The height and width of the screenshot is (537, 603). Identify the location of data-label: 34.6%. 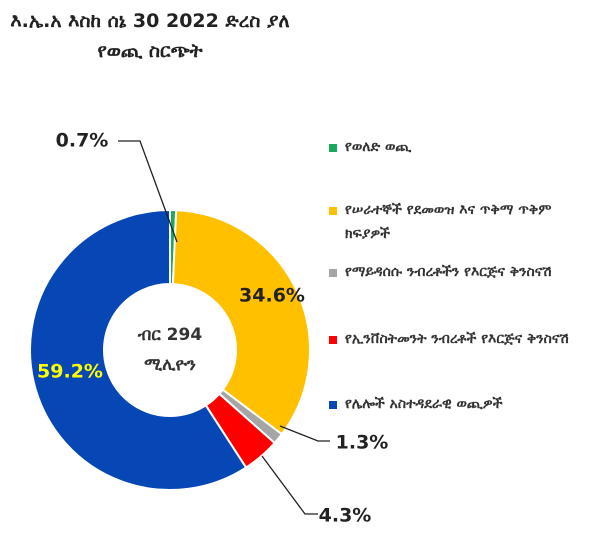
(272, 296).